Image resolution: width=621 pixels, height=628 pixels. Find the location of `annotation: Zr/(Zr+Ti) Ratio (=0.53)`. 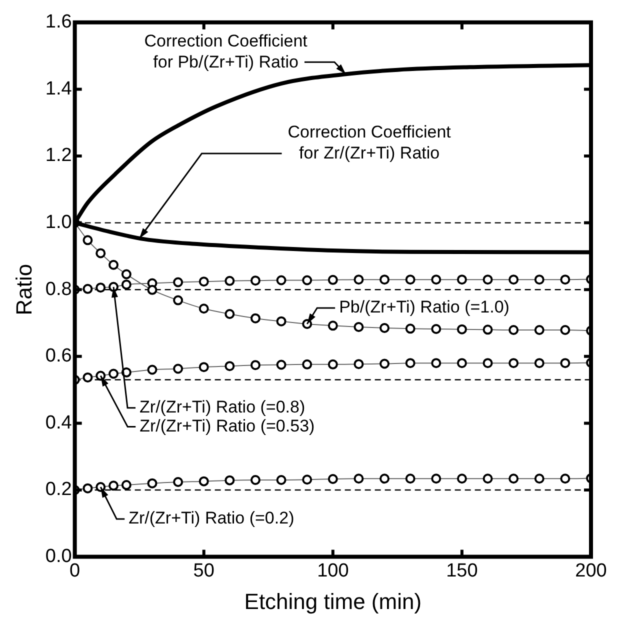

annotation: Zr/(Zr+Ti) Ratio (=0.53) is located at coordinates (227, 426).